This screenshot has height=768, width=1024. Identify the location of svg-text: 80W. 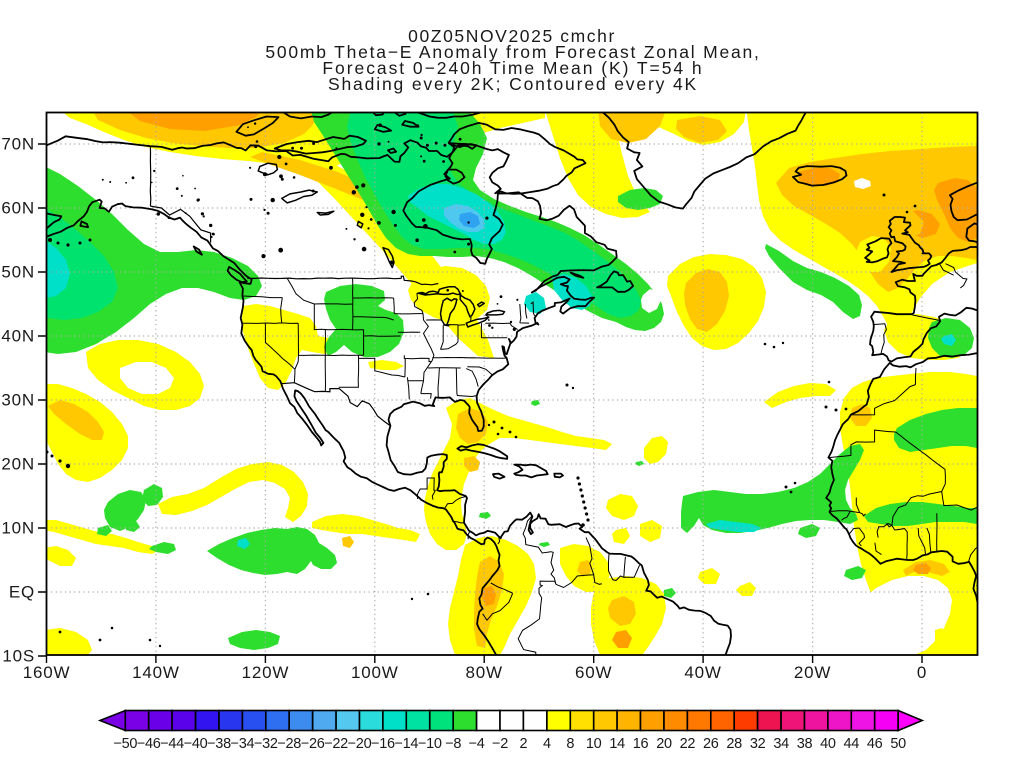
(484, 672).